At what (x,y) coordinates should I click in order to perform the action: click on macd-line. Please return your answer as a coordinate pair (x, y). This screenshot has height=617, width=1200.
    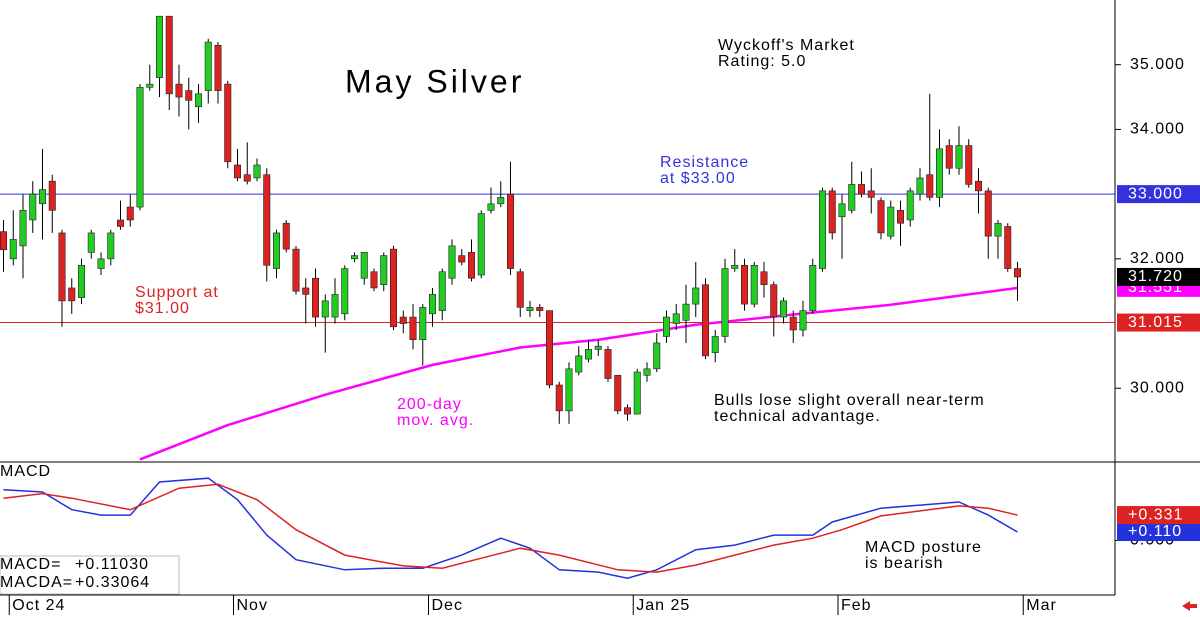
    Looking at the image, I should click on (510, 528).